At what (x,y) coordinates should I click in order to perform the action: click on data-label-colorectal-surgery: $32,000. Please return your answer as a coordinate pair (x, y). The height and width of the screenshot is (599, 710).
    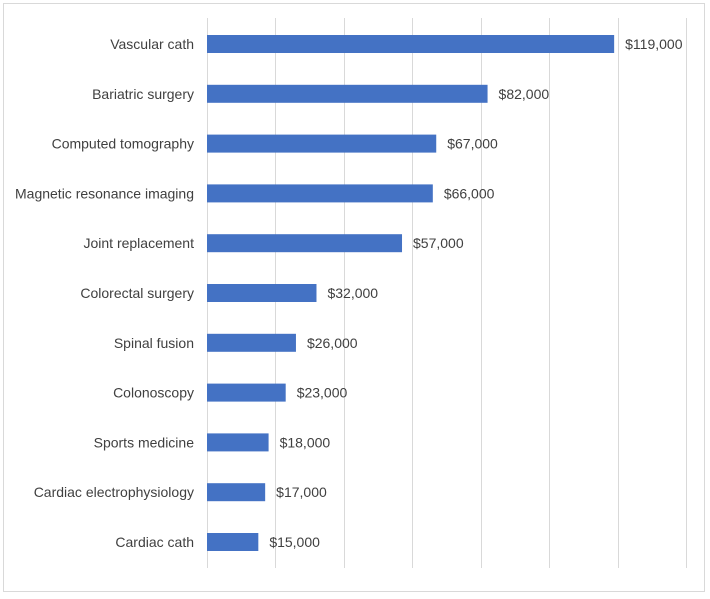
    Looking at the image, I should click on (352, 293).